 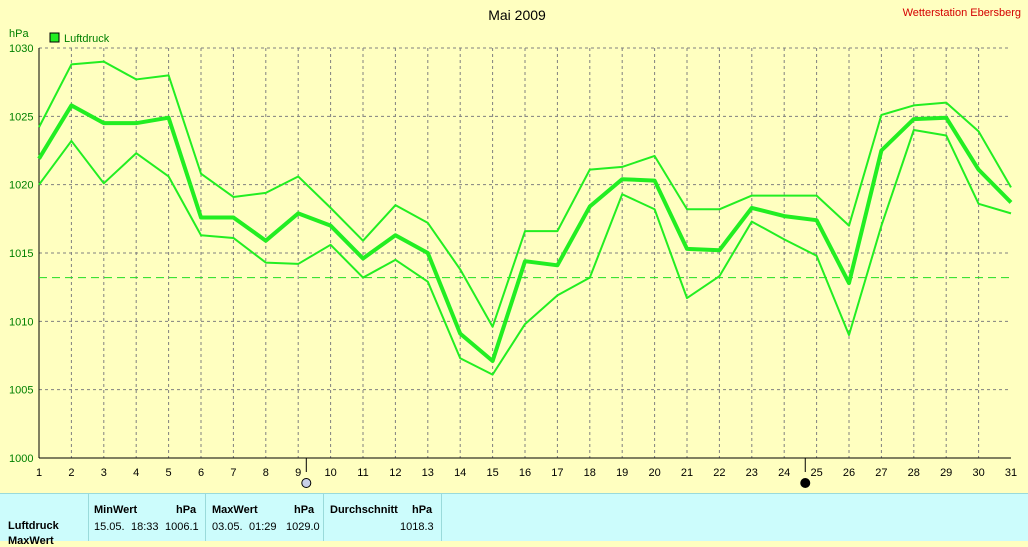 I want to click on x-tick-label: 16, so click(x=525, y=473).